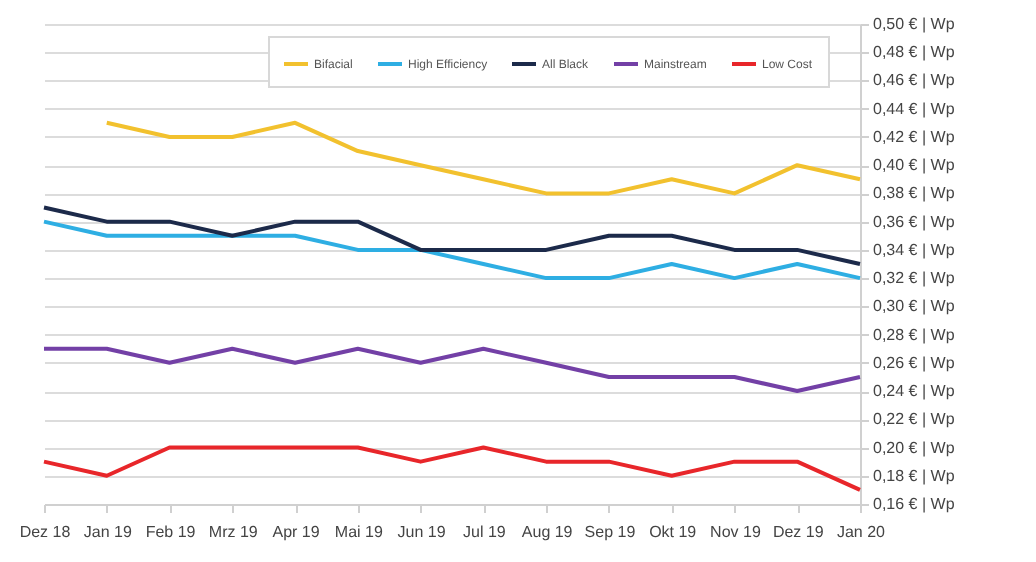 The height and width of the screenshot is (562, 1036). What do you see at coordinates (914, 80) in the screenshot?
I see `y-tick-label: 0,46 € | Wp` at bounding box center [914, 80].